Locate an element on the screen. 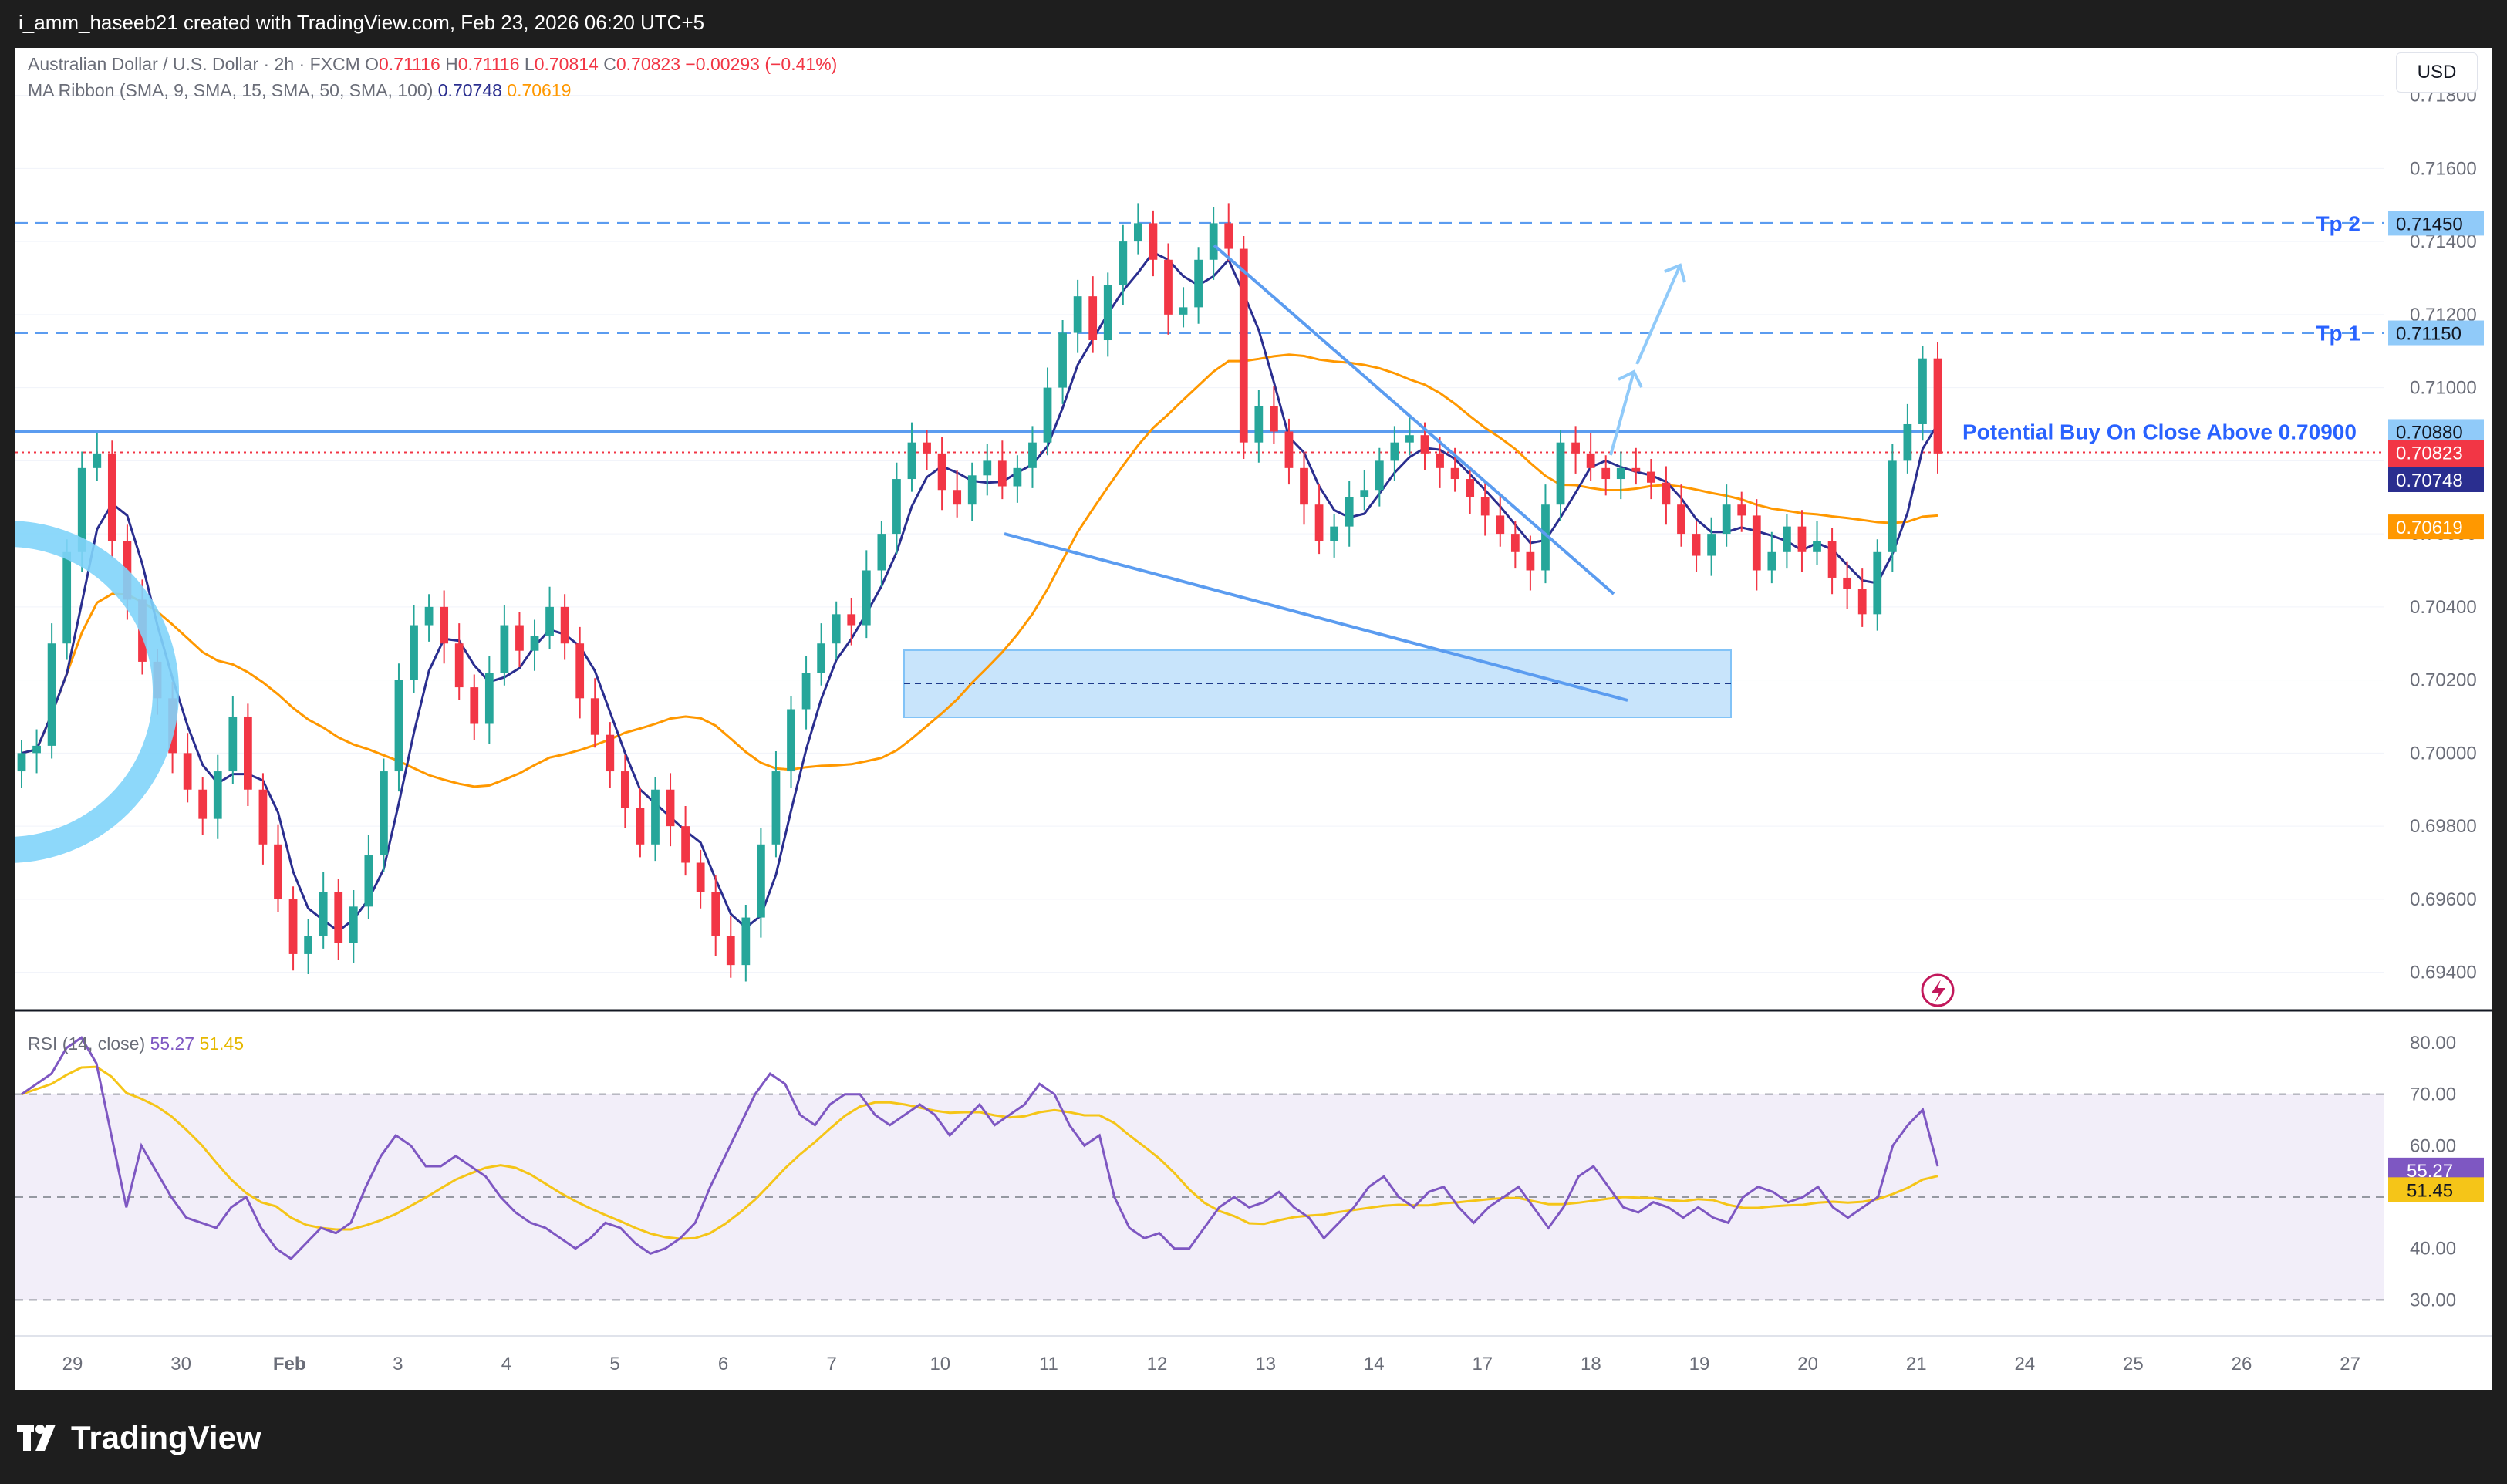 This screenshot has height=1484, width=2507. lightning-icon is located at coordinates (1938, 990).